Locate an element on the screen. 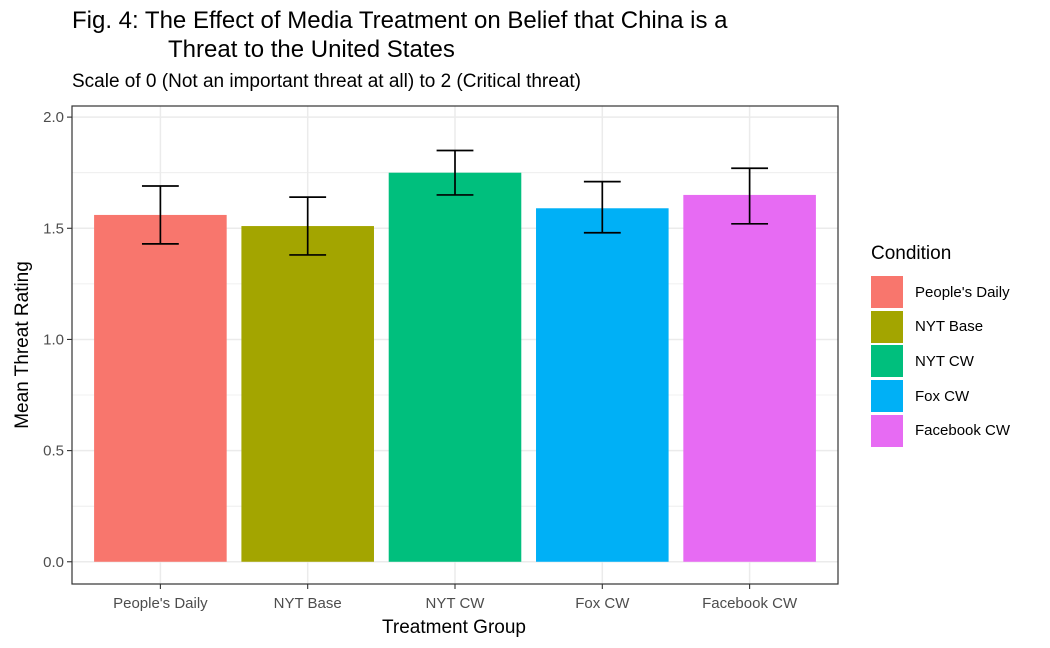 This screenshot has width=1050, height=648. bar-facebook-cw is located at coordinates (749, 378).